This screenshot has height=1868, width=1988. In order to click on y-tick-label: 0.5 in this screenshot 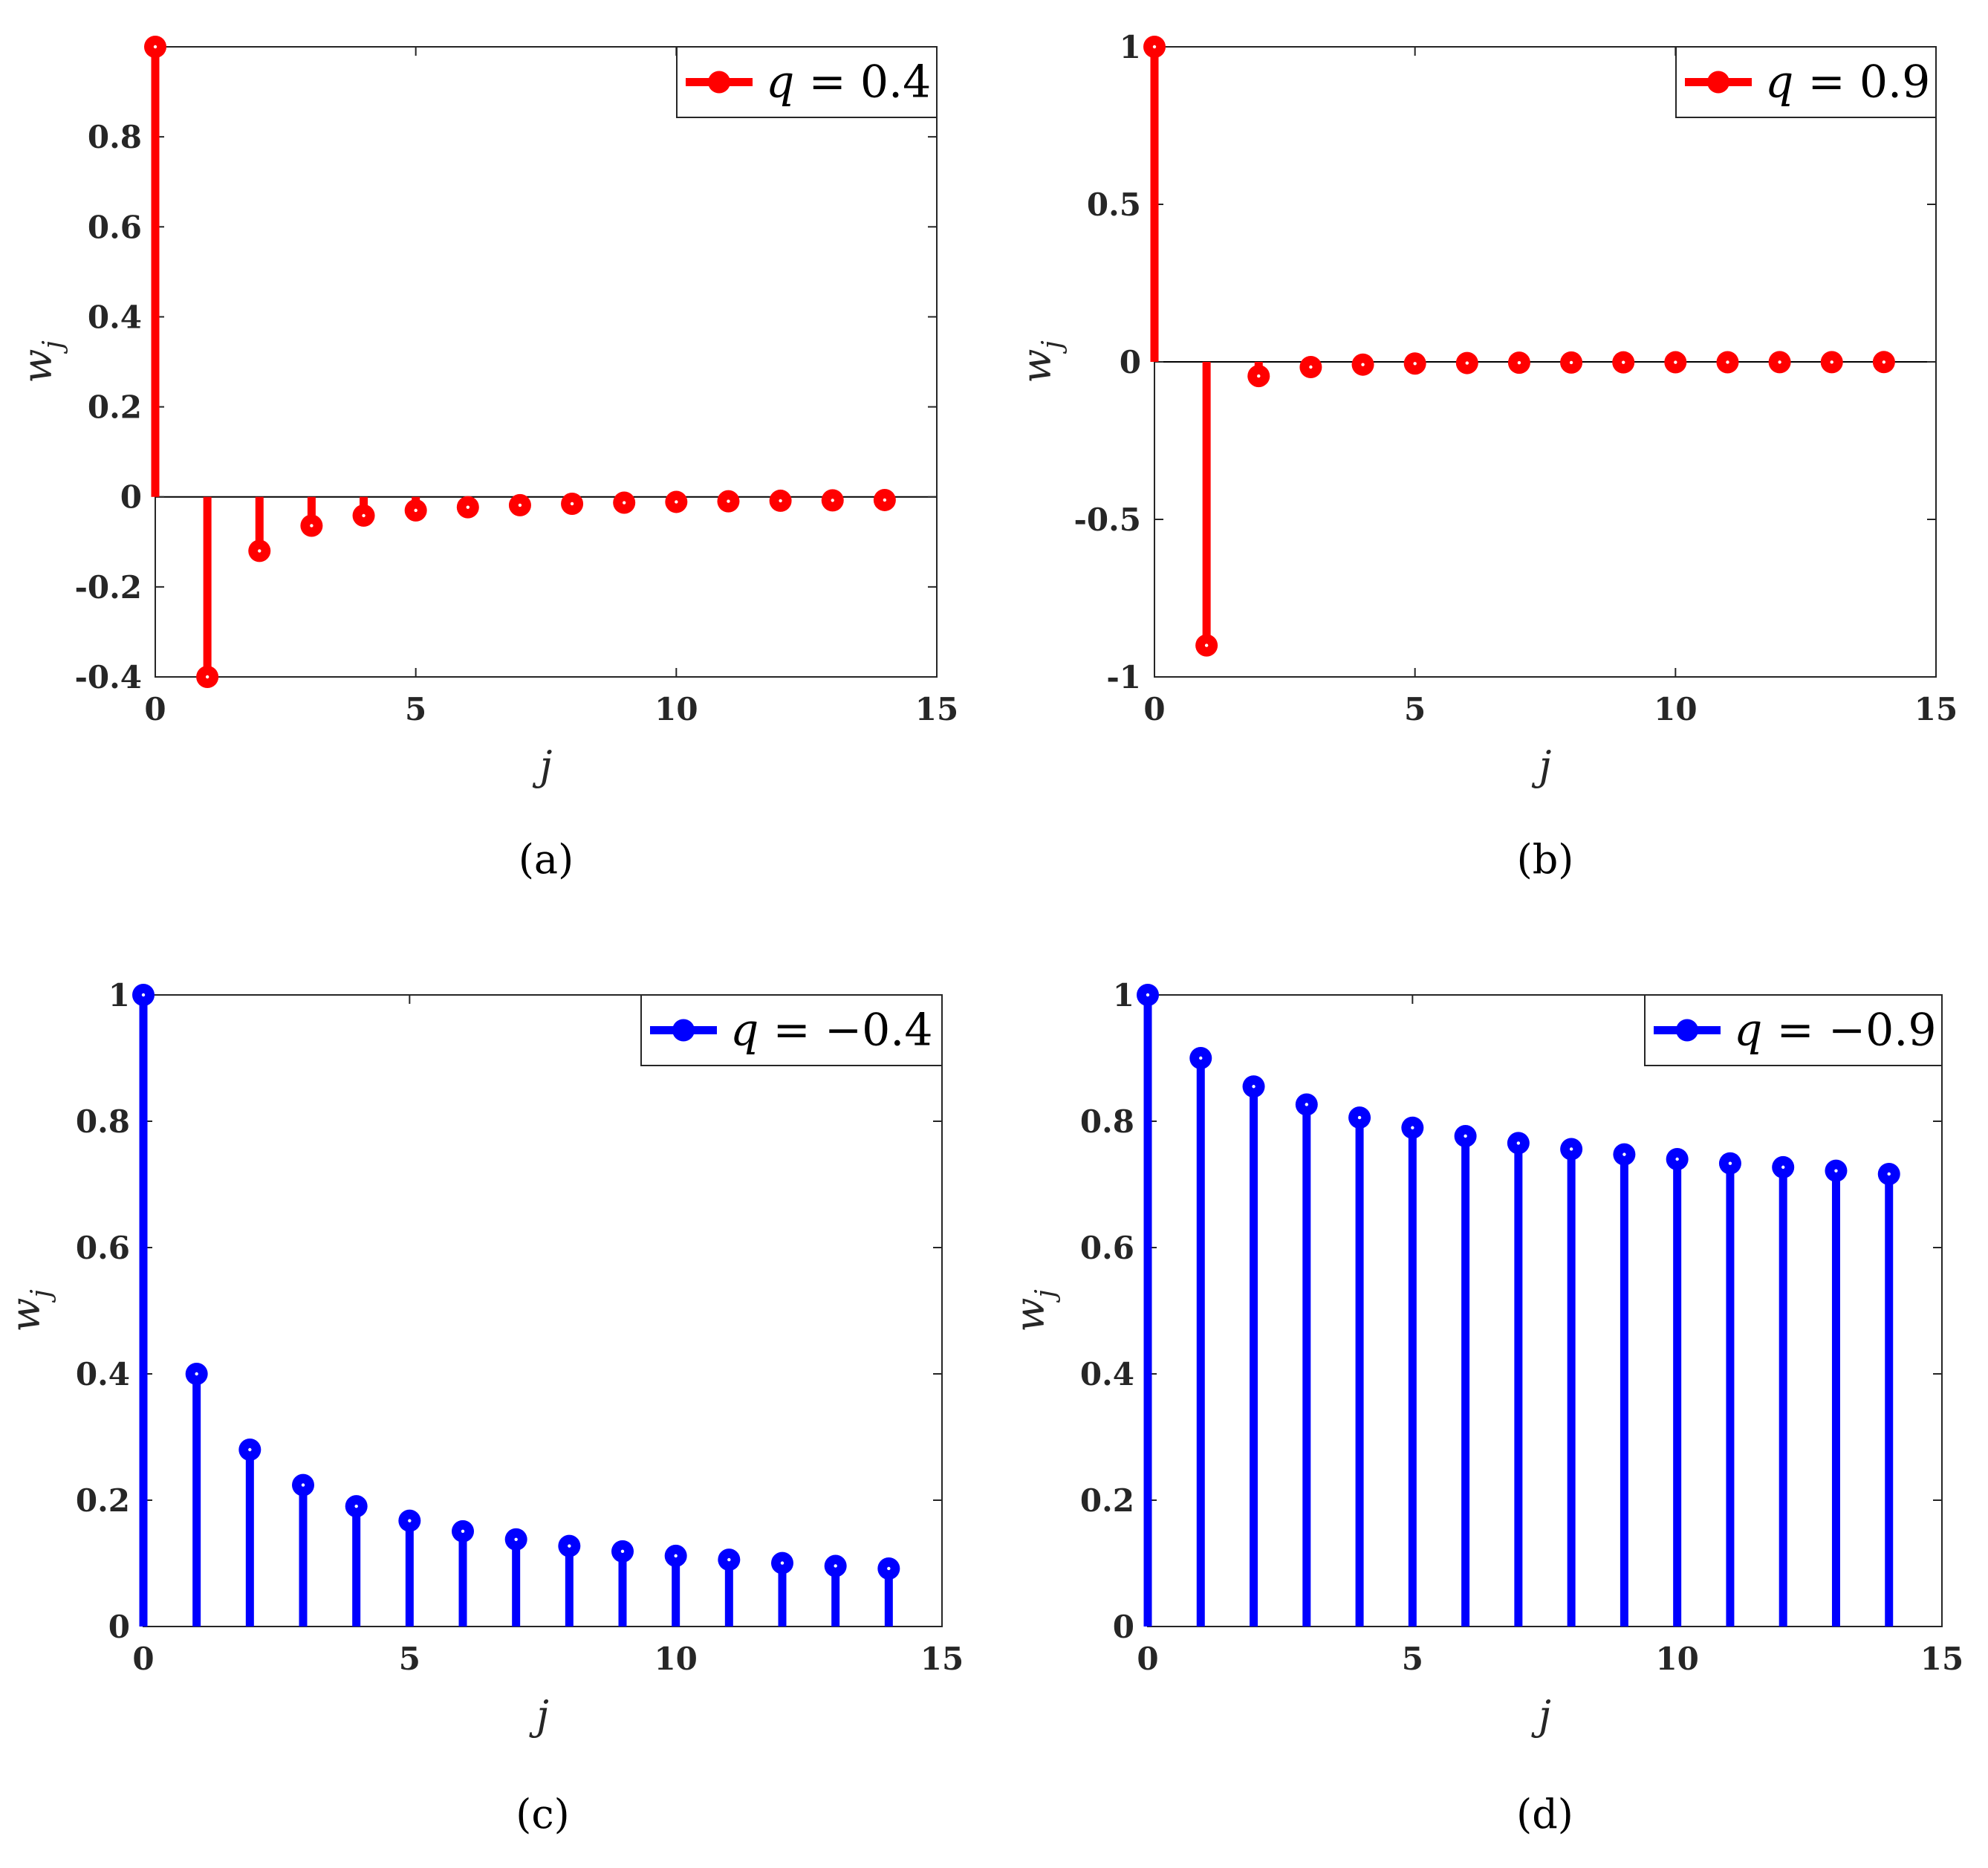, I will do `click(1114, 205)`.